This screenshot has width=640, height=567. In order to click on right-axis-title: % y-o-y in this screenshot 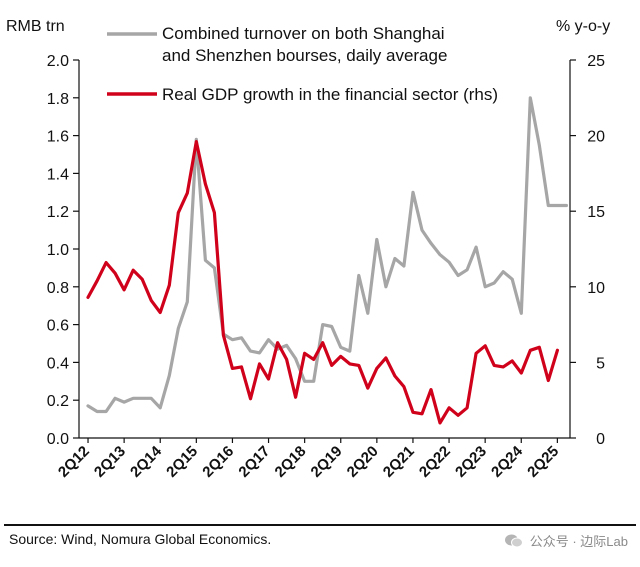, I will do `click(583, 26)`.